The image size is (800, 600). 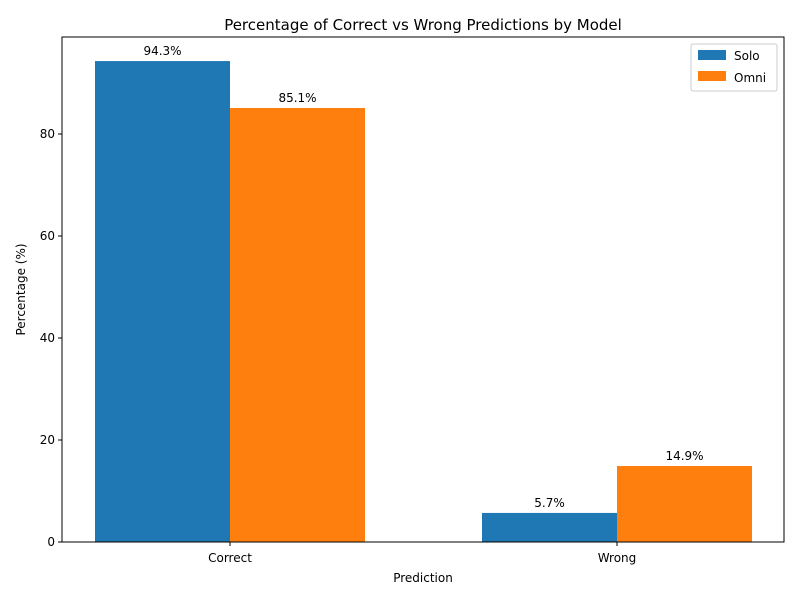 I want to click on bar-solo-correct, so click(x=162, y=302).